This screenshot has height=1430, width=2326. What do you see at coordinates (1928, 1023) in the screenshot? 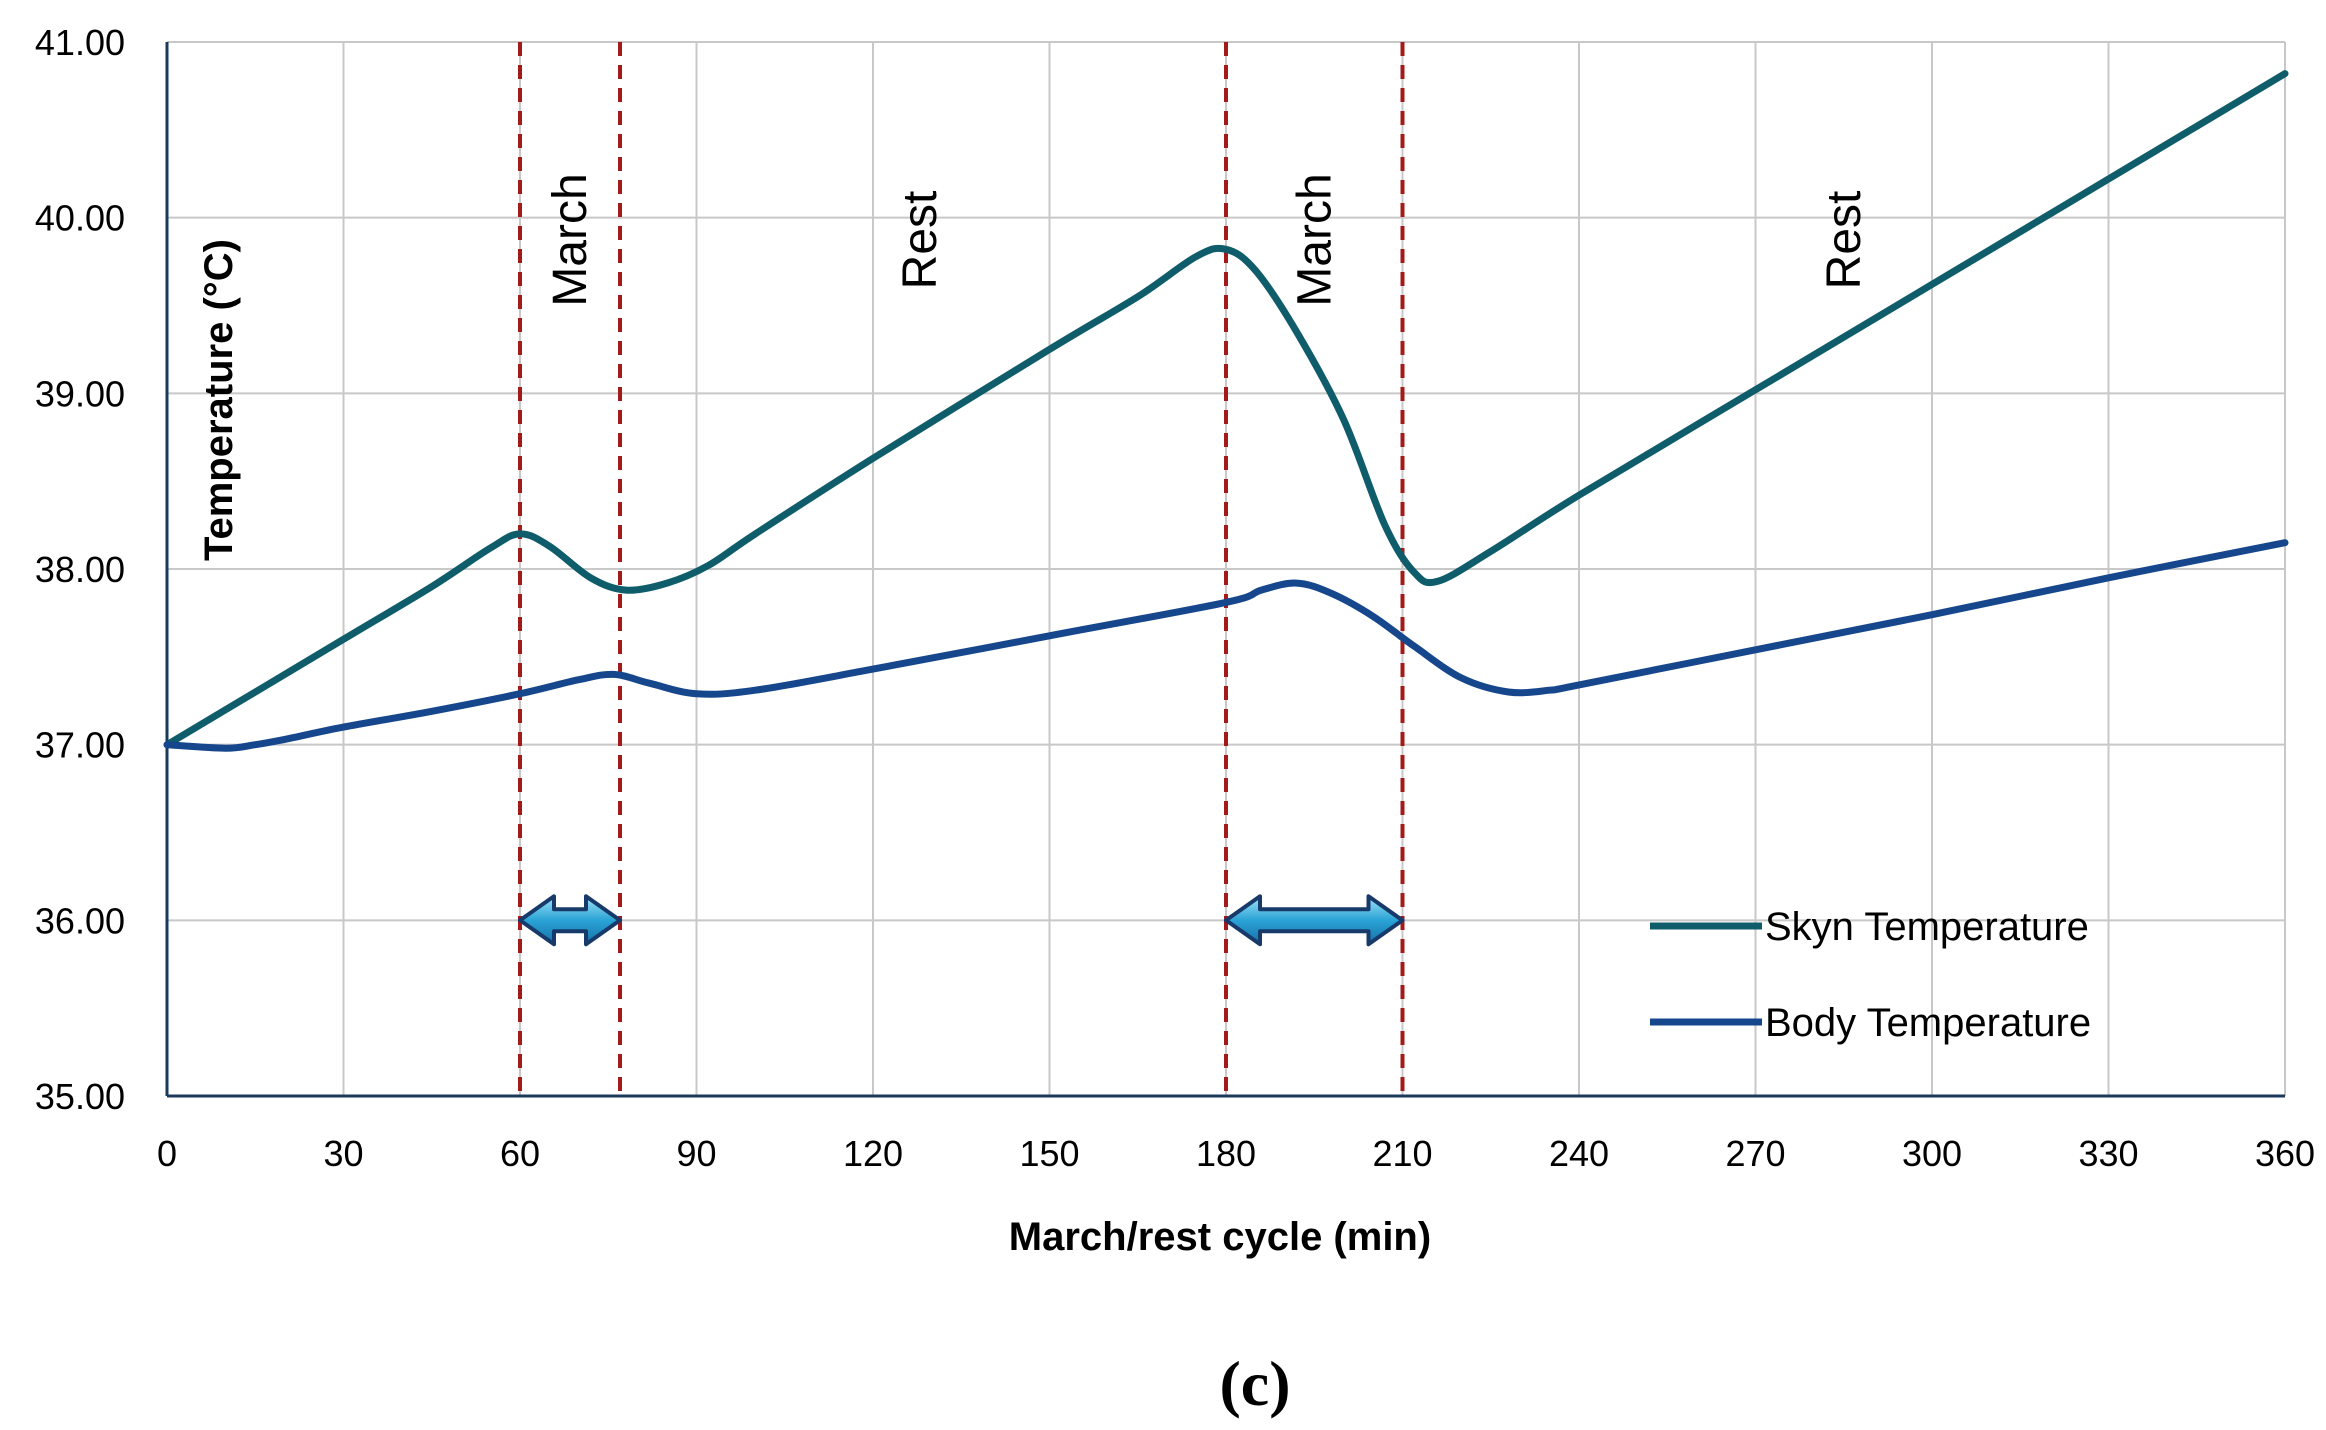
I see `legend-label-body: Body Temperature` at bounding box center [1928, 1023].